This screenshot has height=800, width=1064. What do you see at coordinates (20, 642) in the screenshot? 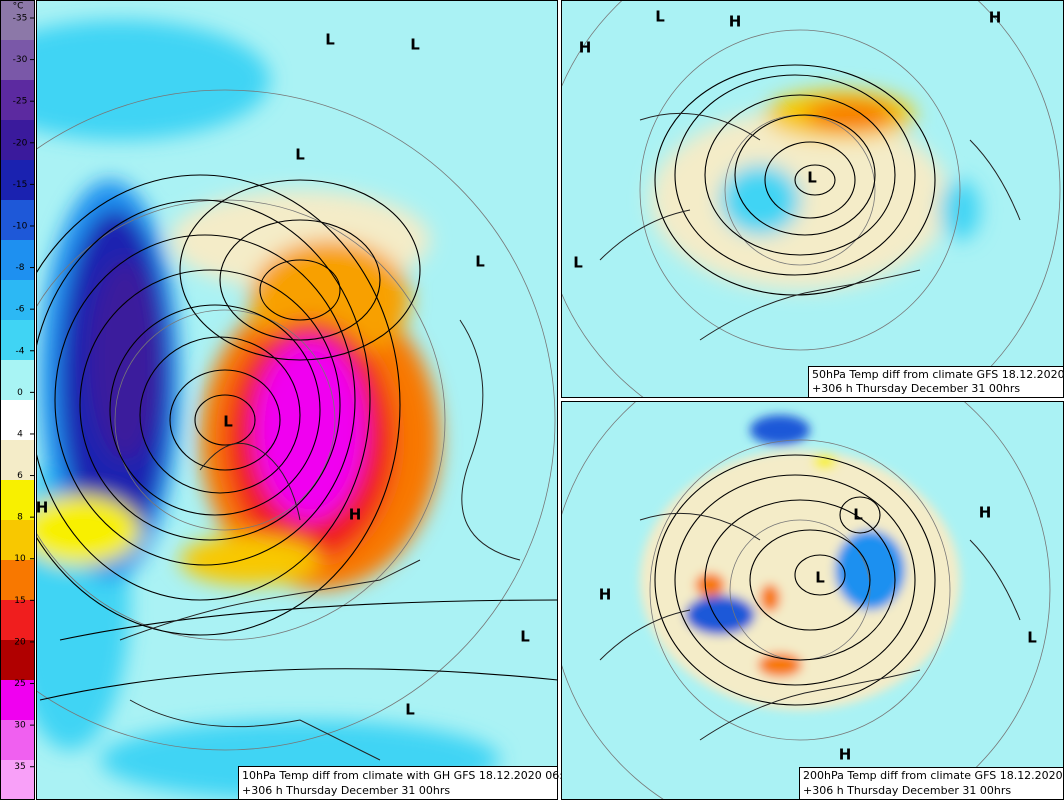
I see `colorbar-tick-label: 20` at bounding box center [20, 642].